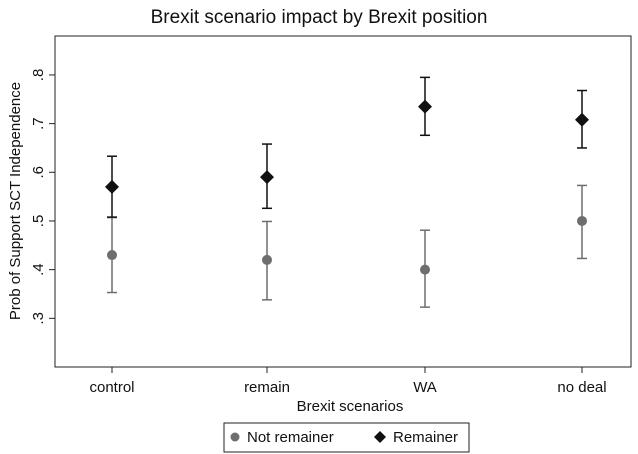 The image size is (638, 454). Describe the element at coordinates (581, 387) in the screenshot. I see `x-tick-label: no deal` at that location.